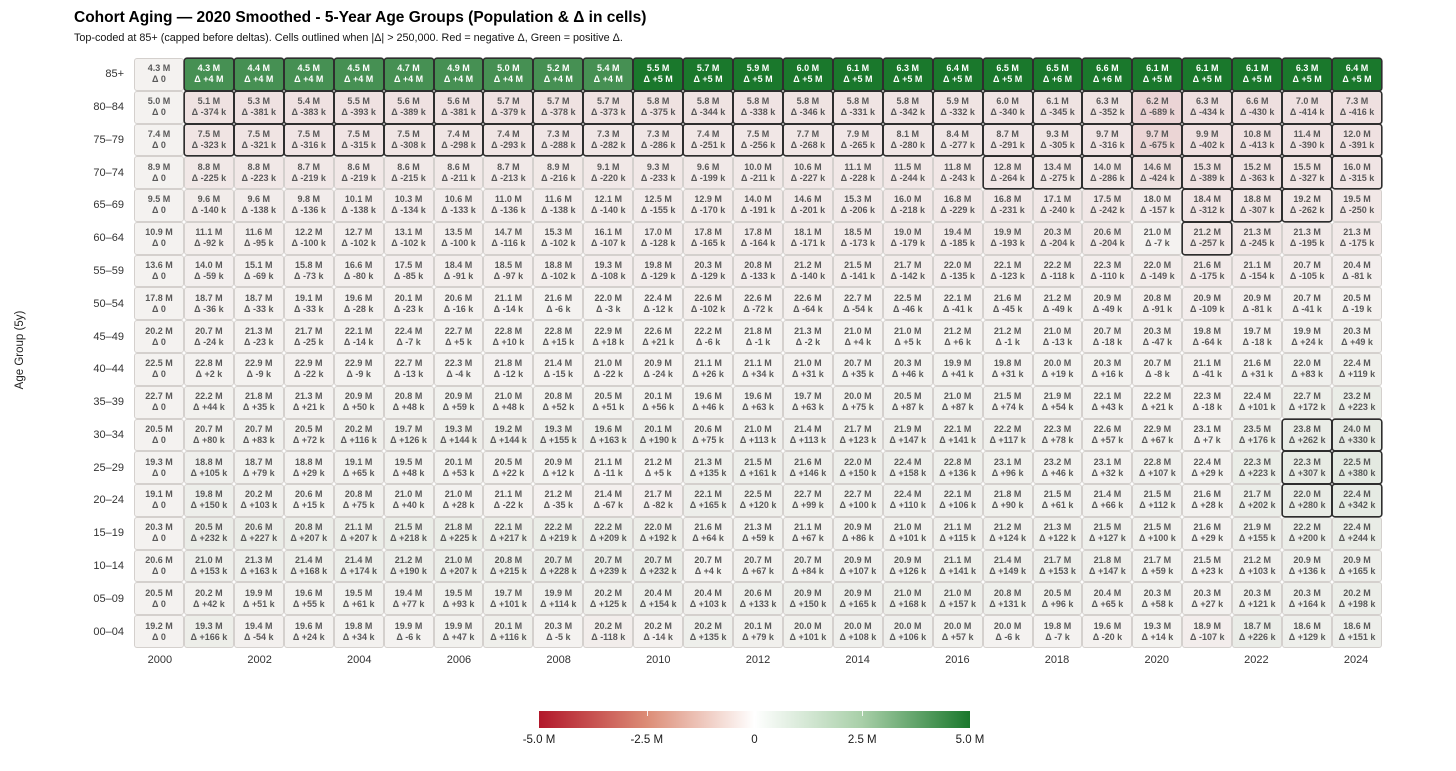 The width and height of the screenshot is (1456, 771). Describe the element at coordinates (308, 177) in the screenshot. I see `cell-delta: Δ -219 k` at that location.